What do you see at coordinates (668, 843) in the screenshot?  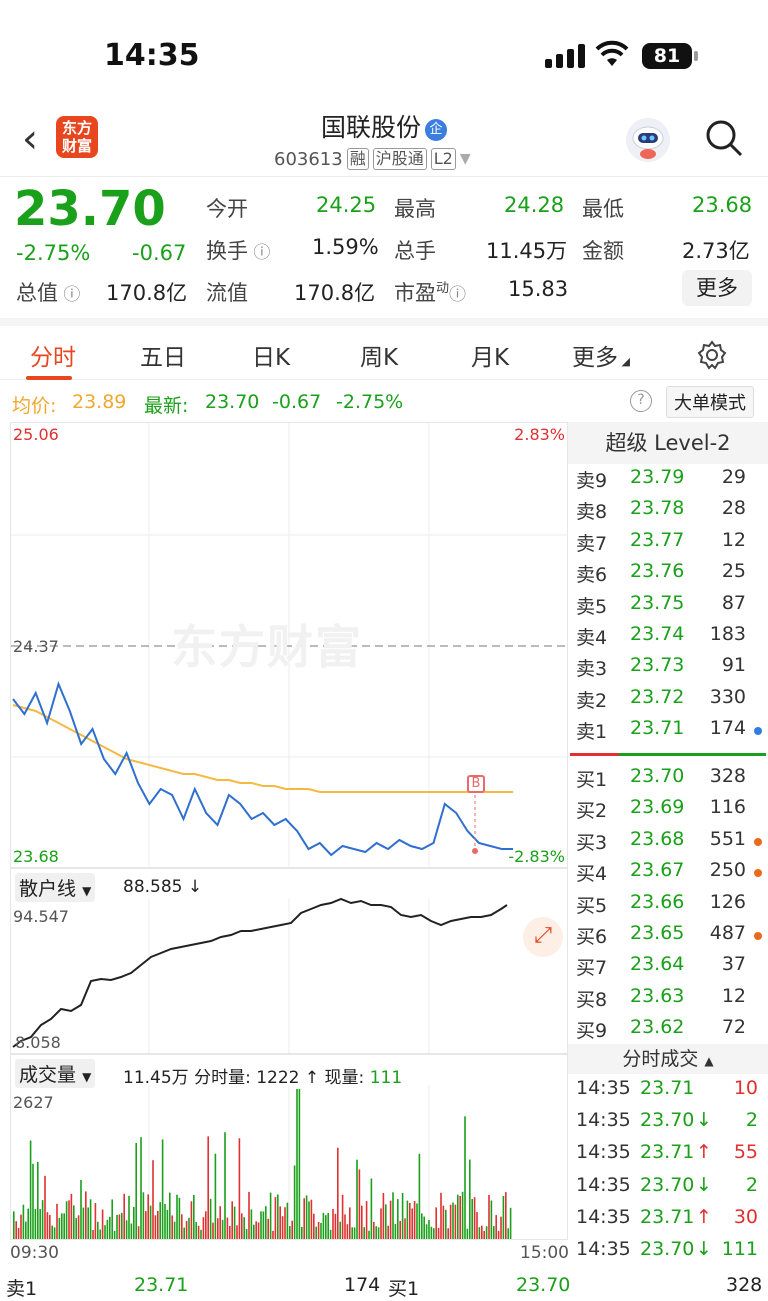 I see `bid-row: 买3 23.68 551` at bounding box center [668, 843].